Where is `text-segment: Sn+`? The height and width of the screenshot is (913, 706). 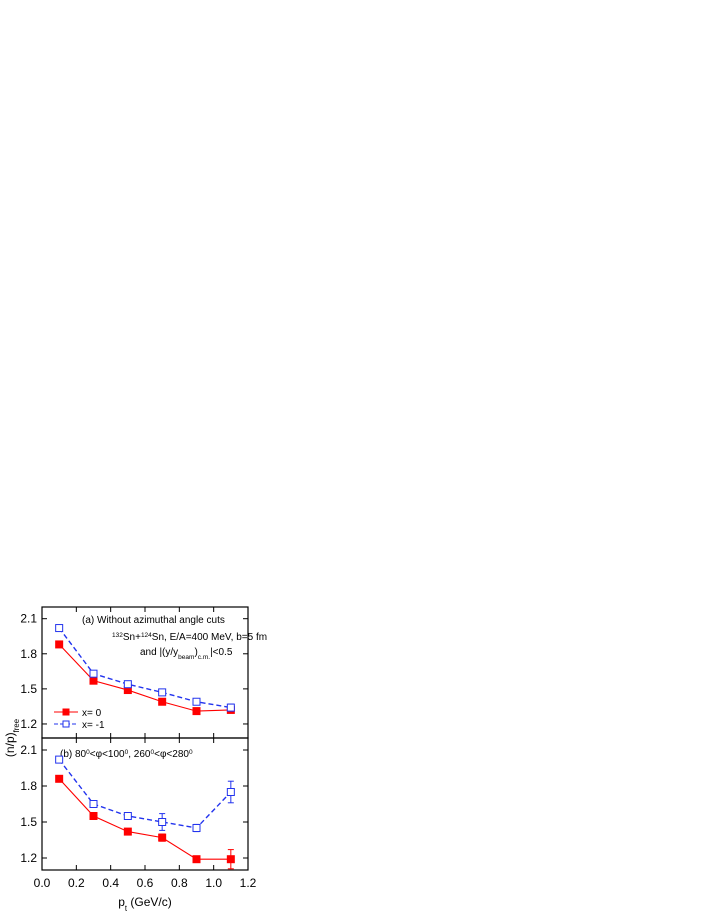
text-segment: Sn+ is located at coordinates (132, 637).